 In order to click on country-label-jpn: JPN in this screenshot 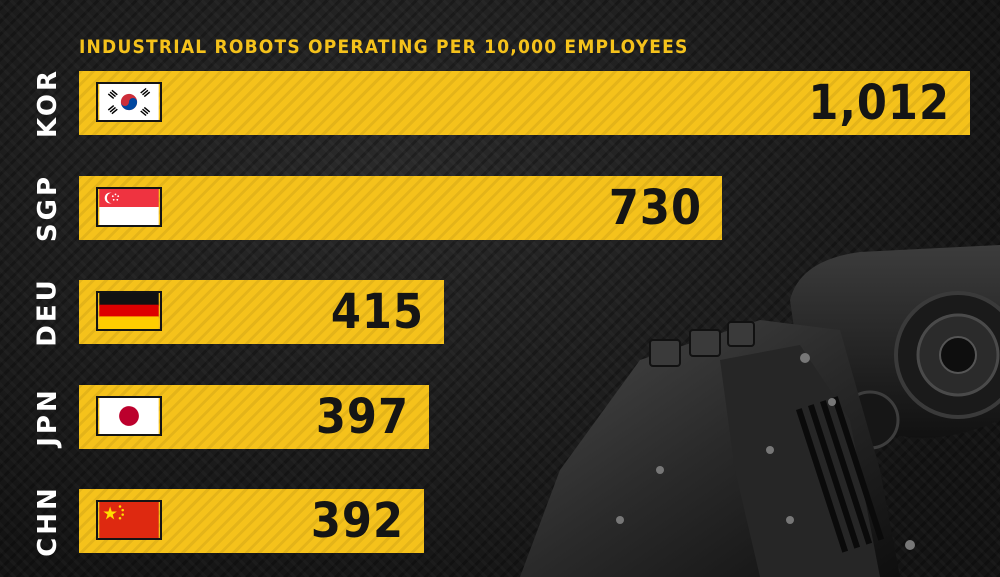, I will do `click(48, 417)`.